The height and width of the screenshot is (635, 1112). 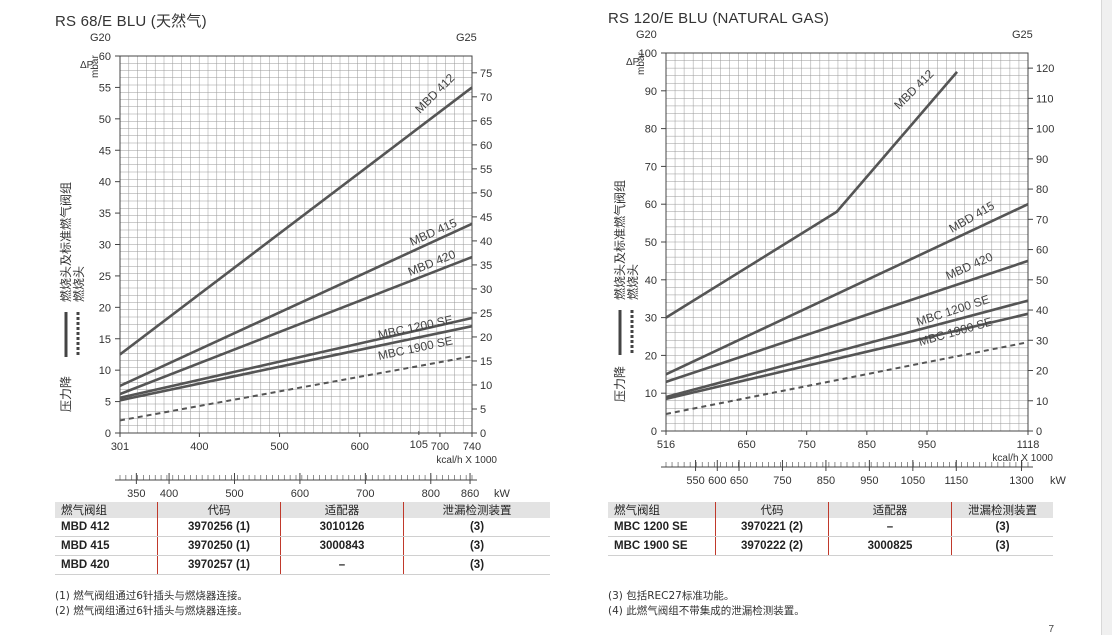 What do you see at coordinates (219, 527) in the screenshot?
I see `cell-code: 3970256 (1)` at bounding box center [219, 527].